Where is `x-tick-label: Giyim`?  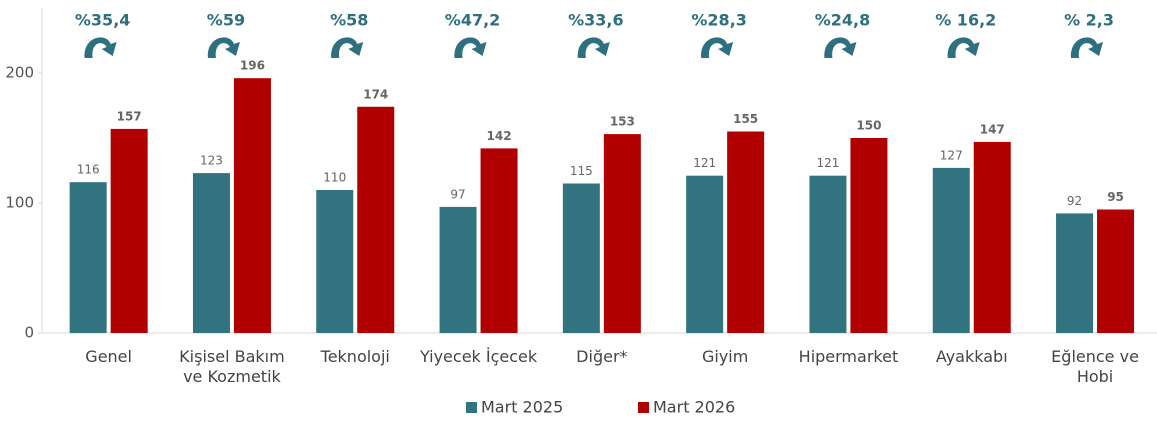 x-tick-label: Giyim is located at coordinates (725, 356).